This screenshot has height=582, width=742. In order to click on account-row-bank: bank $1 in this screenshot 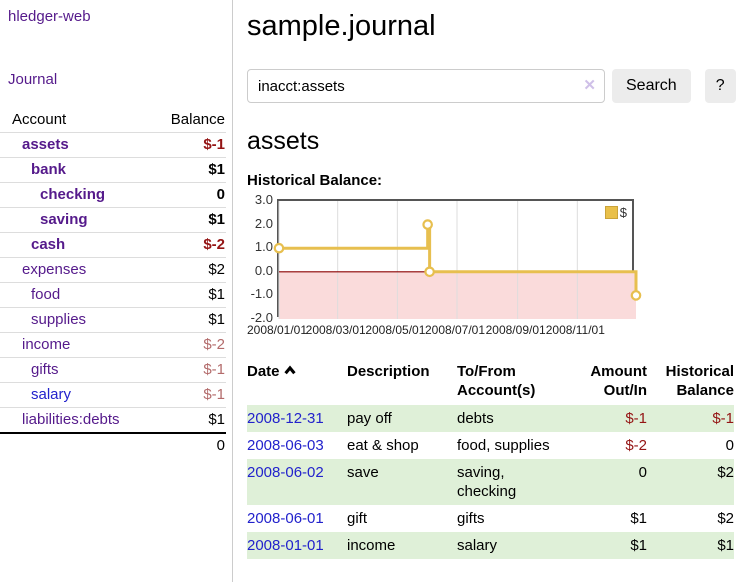, I will do `click(113, 170)`.